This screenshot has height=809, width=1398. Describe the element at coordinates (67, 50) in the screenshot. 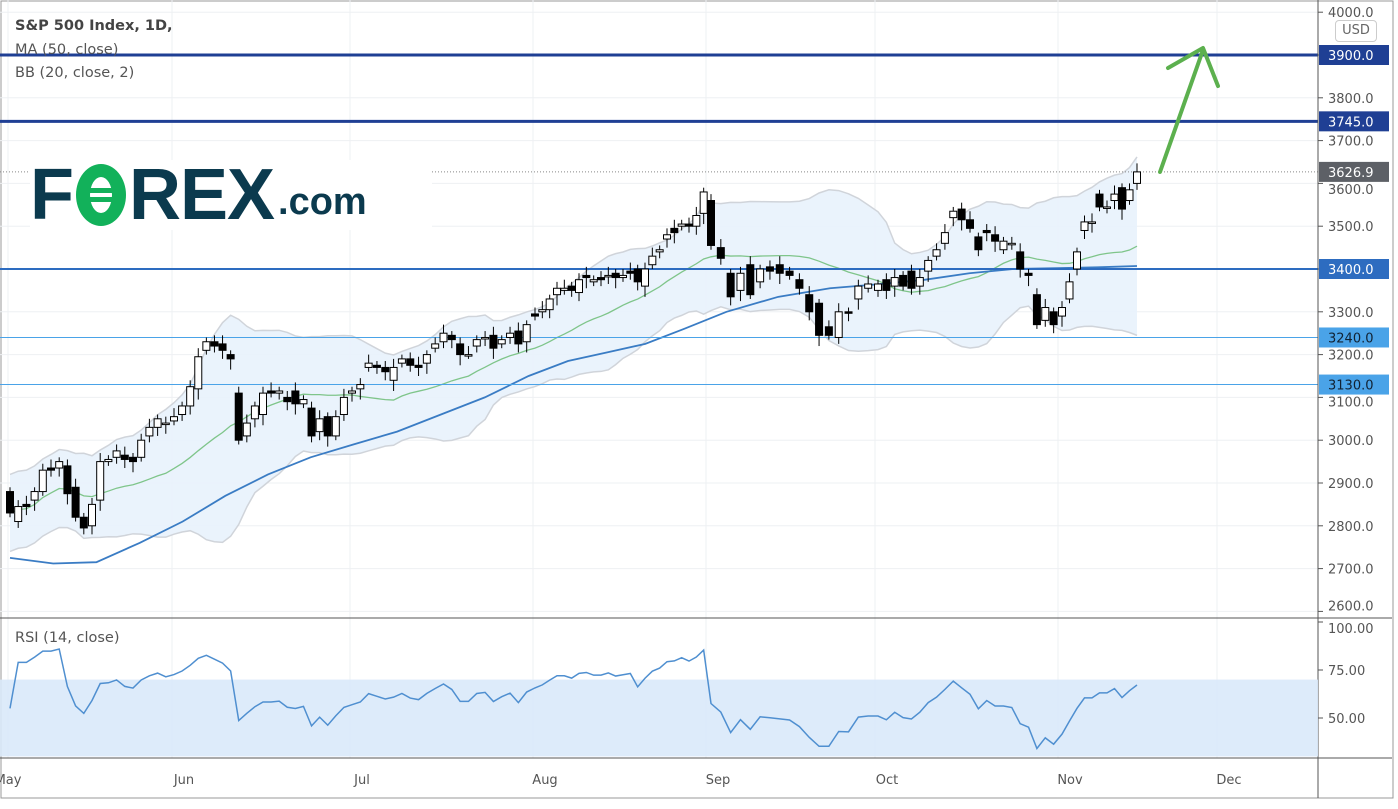

I see `ma-legend: MA (50, close)` at that location.